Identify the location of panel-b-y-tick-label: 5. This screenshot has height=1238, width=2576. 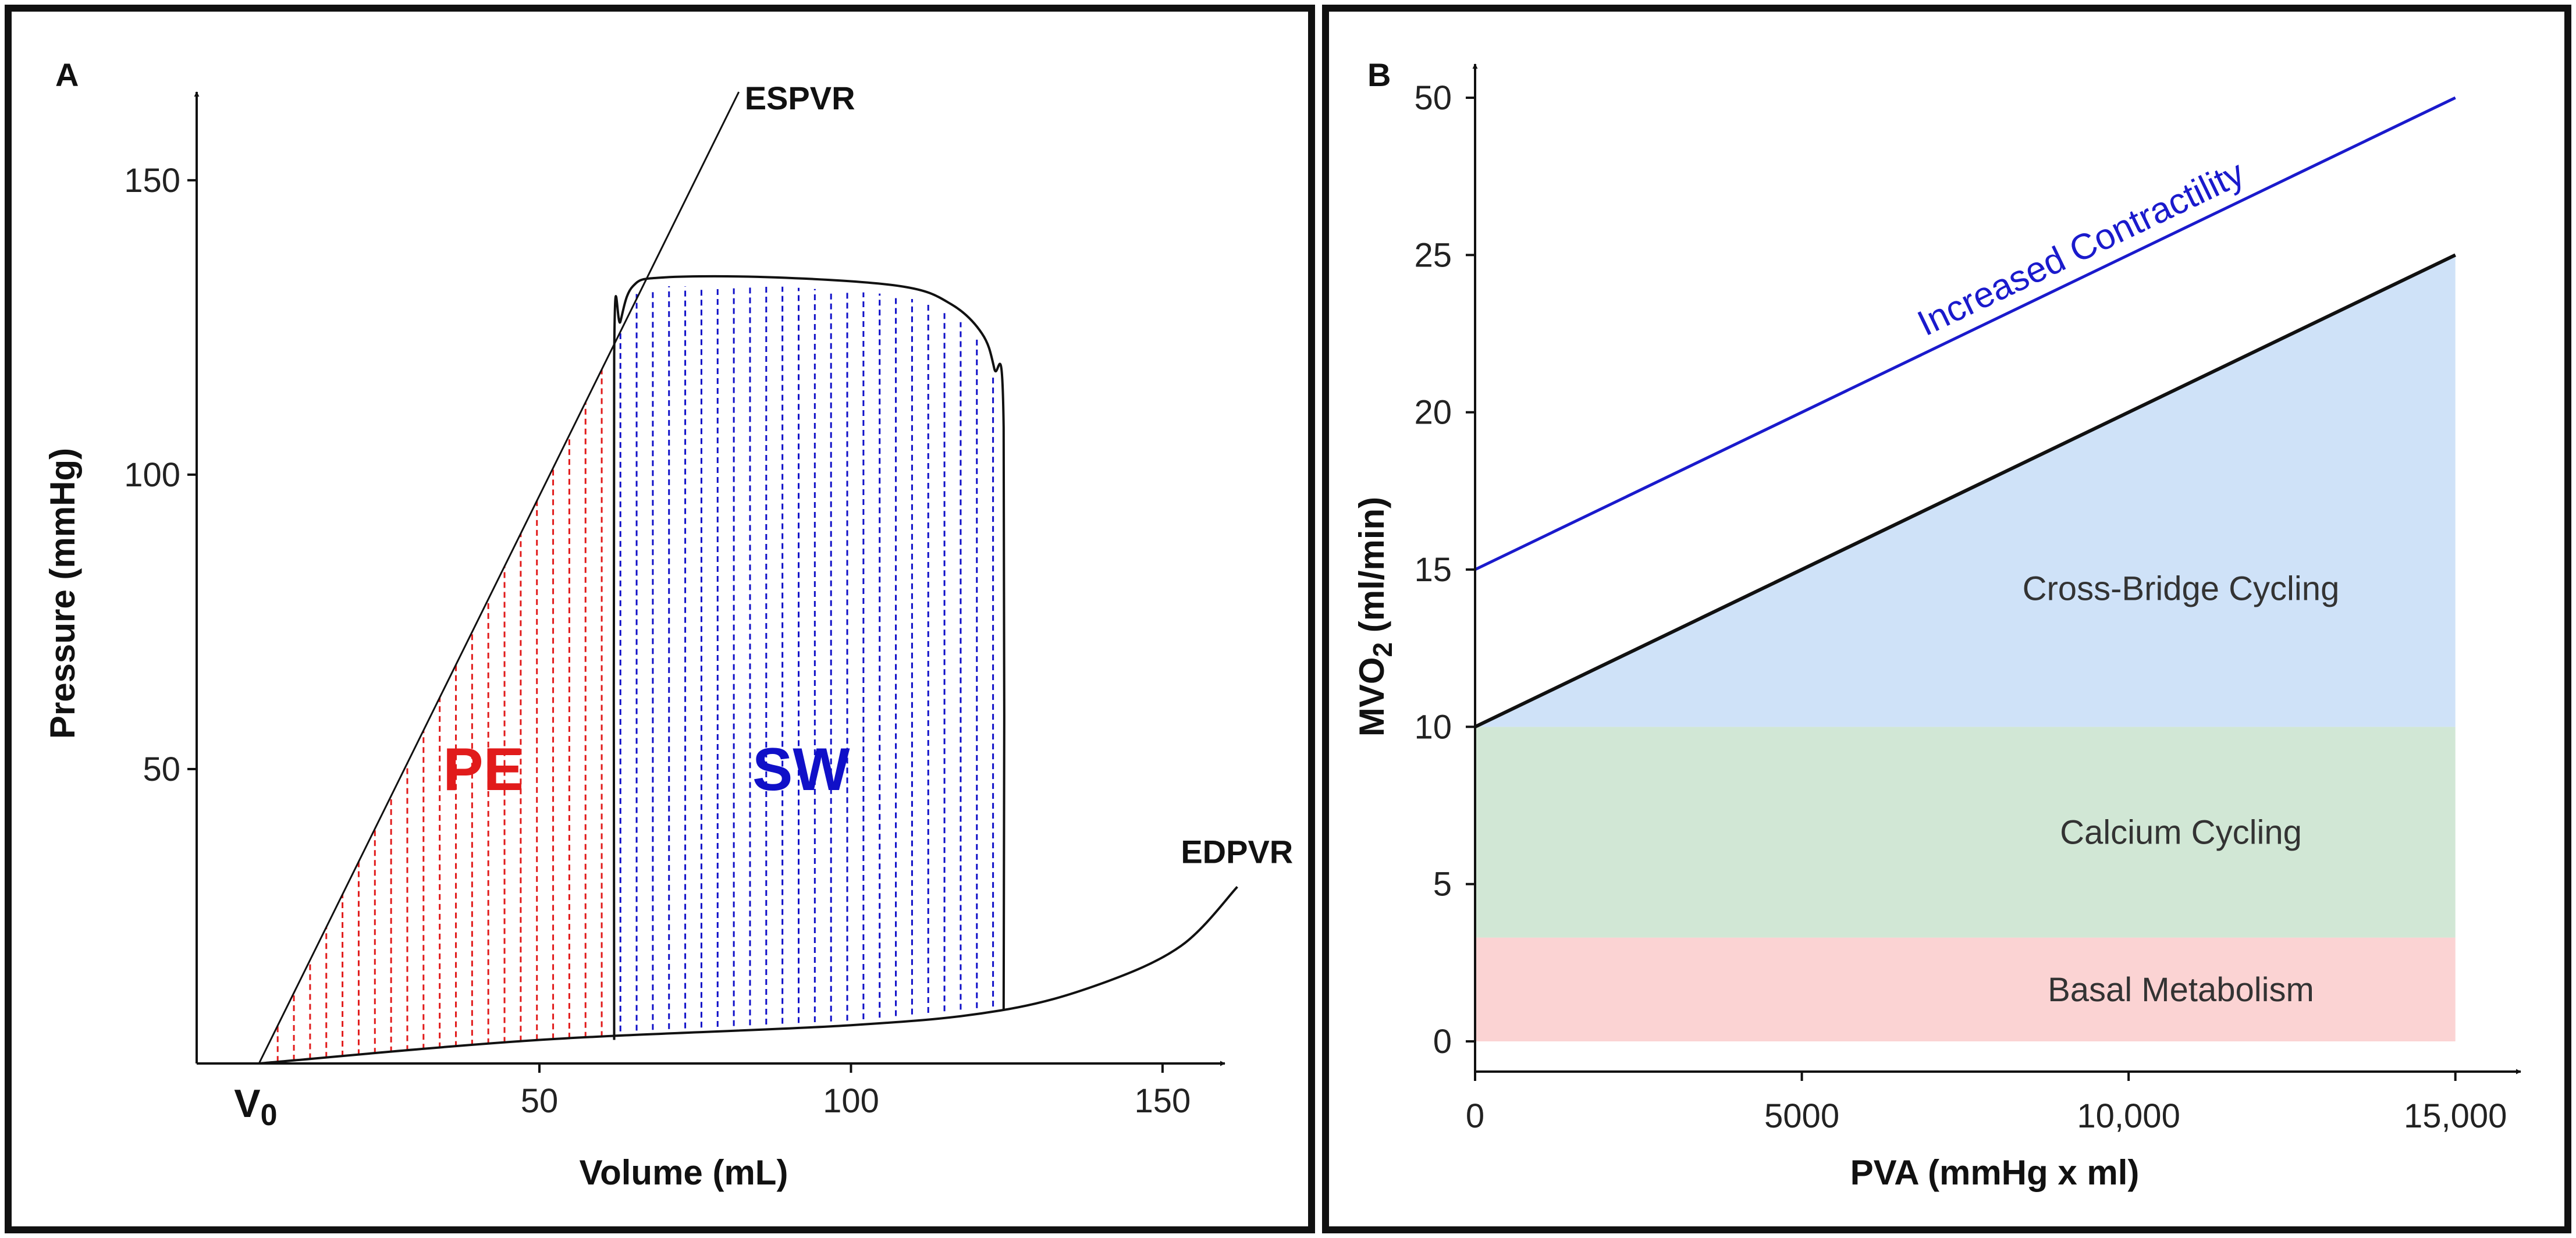
(1442, 884).